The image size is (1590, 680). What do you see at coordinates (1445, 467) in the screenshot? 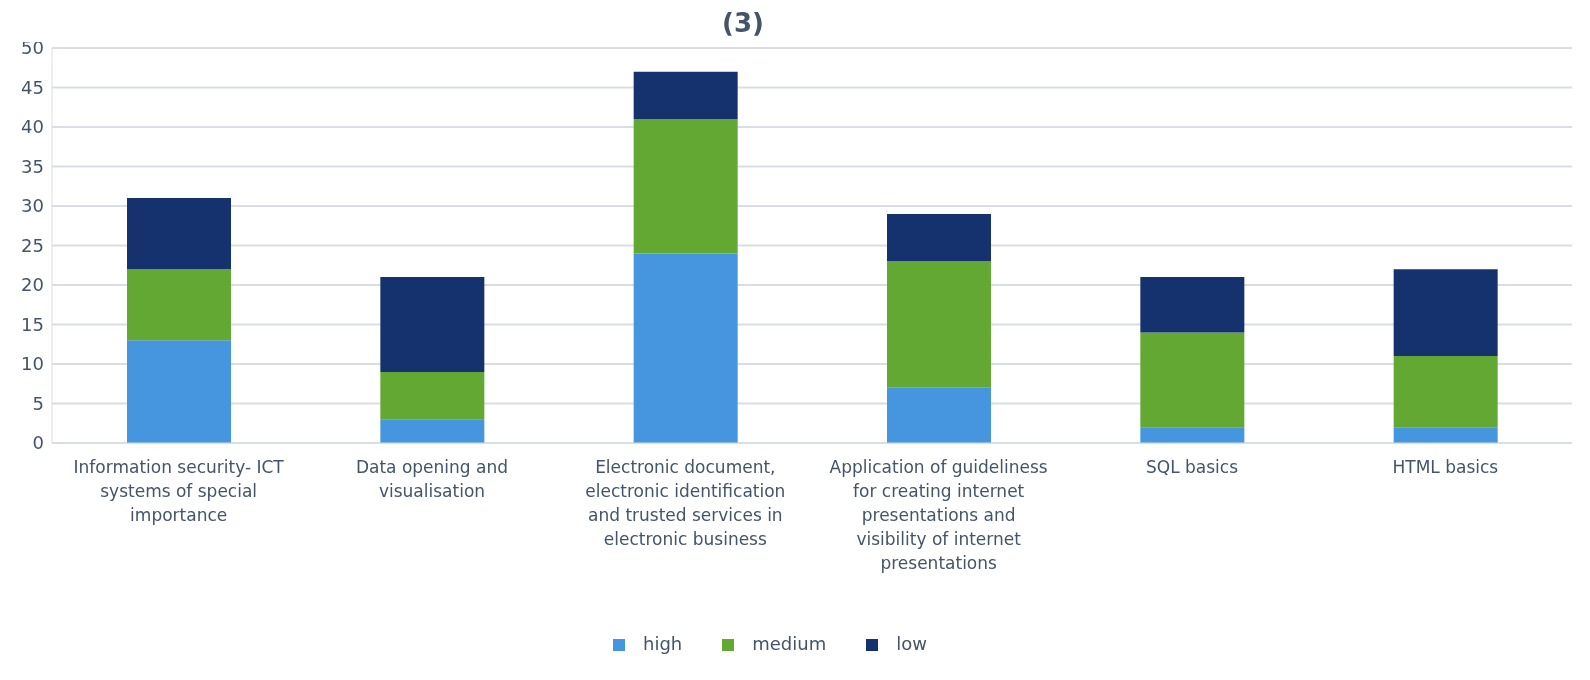
I see `x-tick-label: HTML basics` at bounding box center [1445, 467].